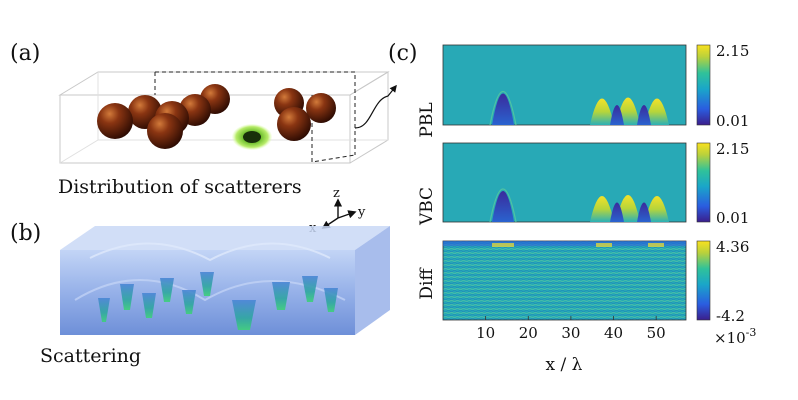  What do you see at coordinates (485, 333) in the screenshot?
I see `x-tick-label: 10` at bounding box center [485, 333].